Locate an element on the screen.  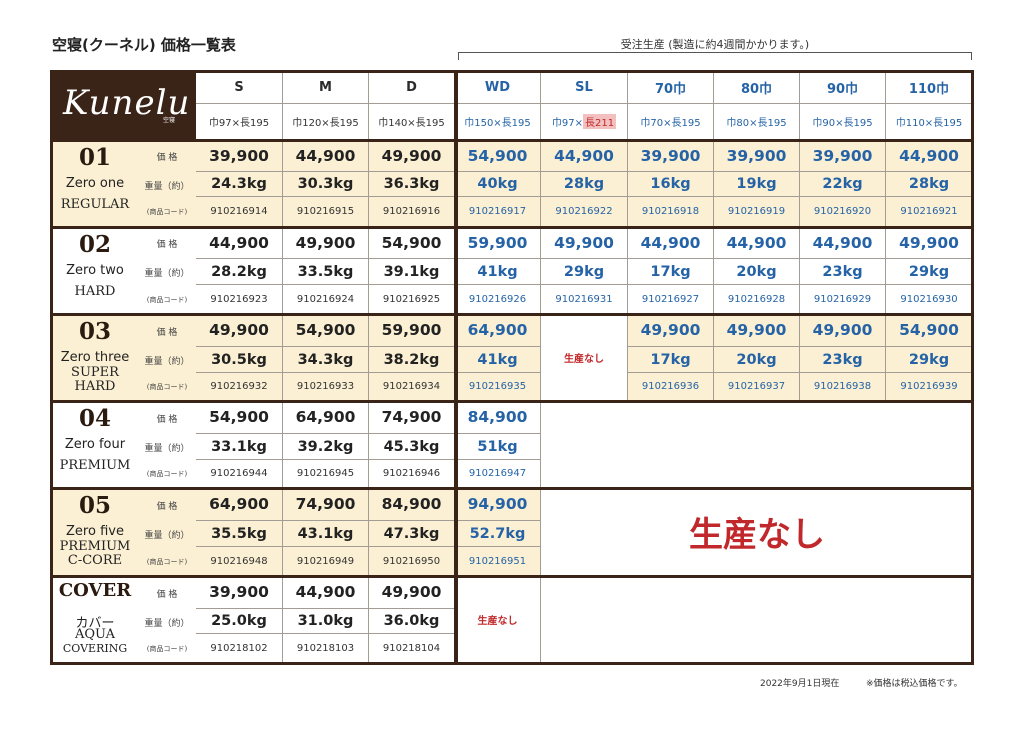
product-code-value: 910216934 is located at coordinates (411, 386).